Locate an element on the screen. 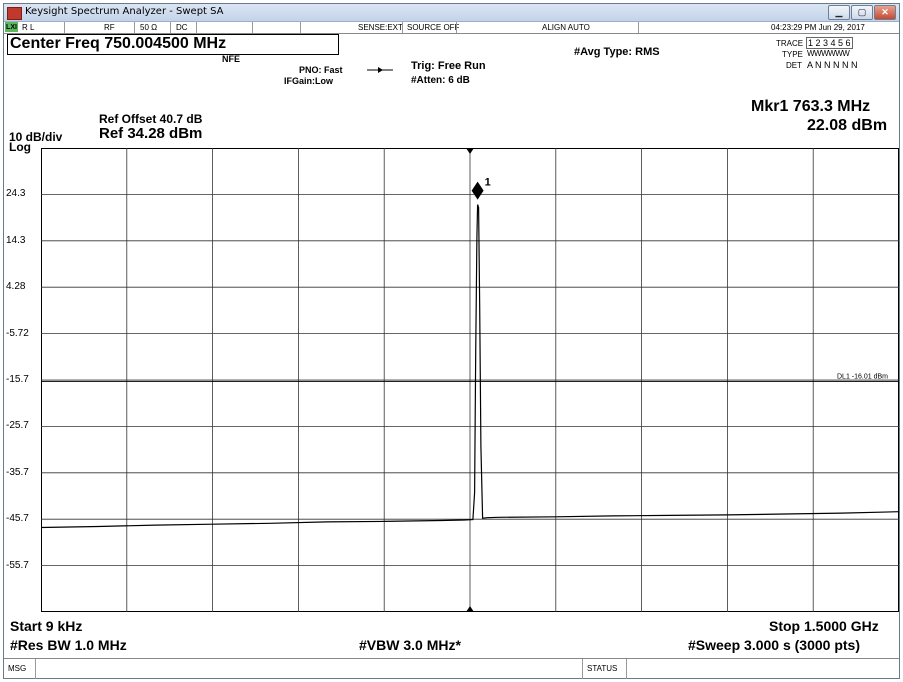  y-tick-label: -45.7 is located at coordinates (17, 519).